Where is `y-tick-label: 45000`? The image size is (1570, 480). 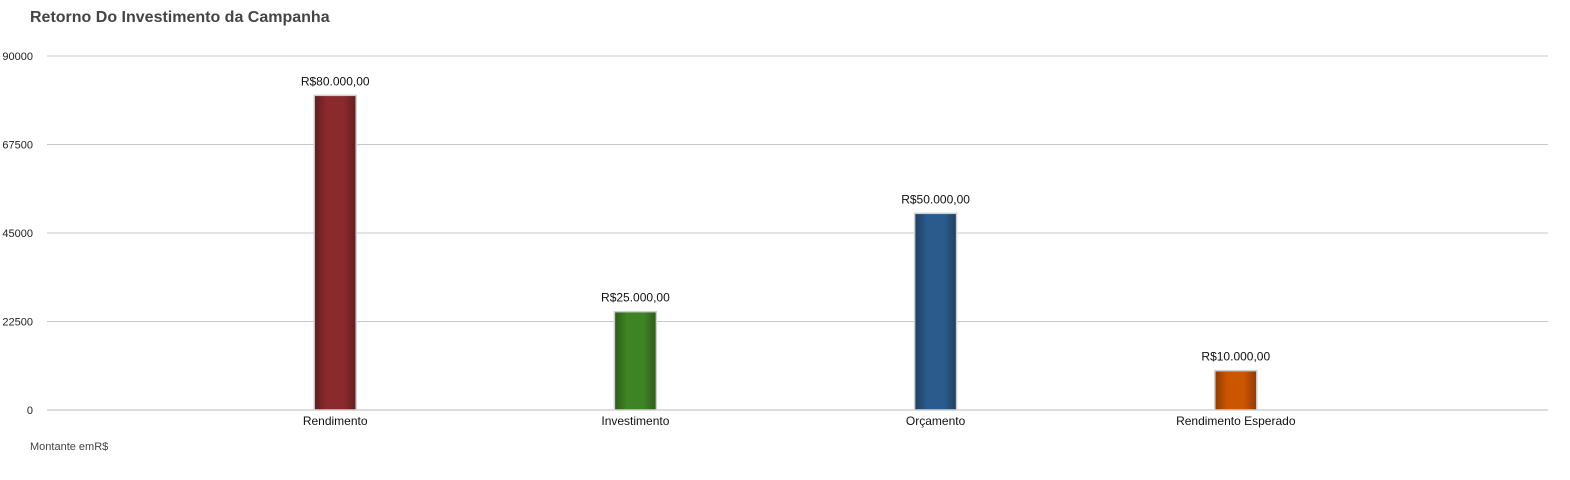 y-tick-label: 45000 is located at coordinates (17, 234).